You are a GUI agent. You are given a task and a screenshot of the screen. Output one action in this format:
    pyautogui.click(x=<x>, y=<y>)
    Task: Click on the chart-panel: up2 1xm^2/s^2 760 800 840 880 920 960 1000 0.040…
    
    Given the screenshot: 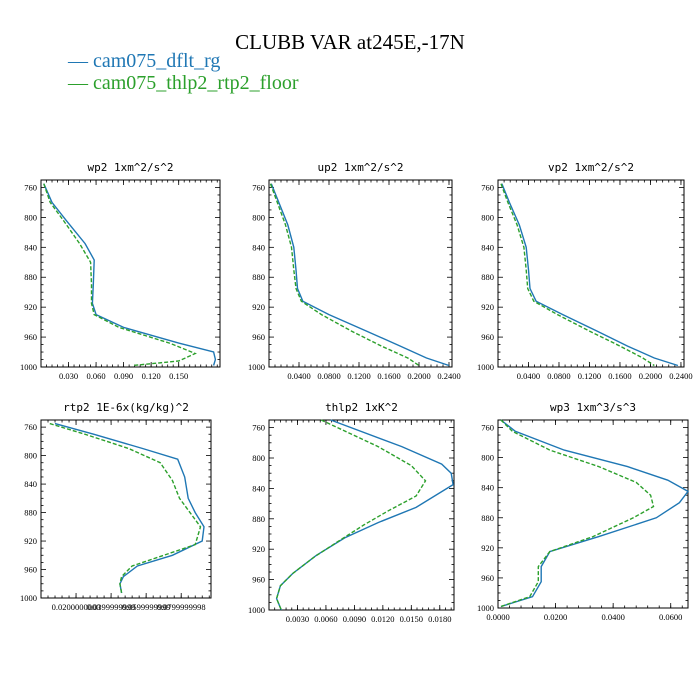 What is the action you would take?
    pyautogui.click(x=354, y=271)
    